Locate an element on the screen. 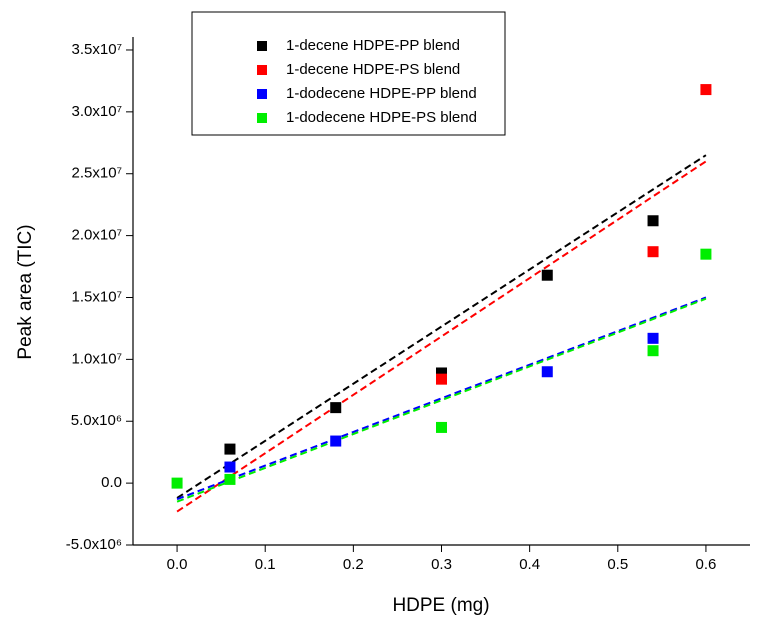 Image resolution: width=760 pixels, height=637 pixels. x-axis-title: HDPE (mg) is located at coordinates (440, 605).